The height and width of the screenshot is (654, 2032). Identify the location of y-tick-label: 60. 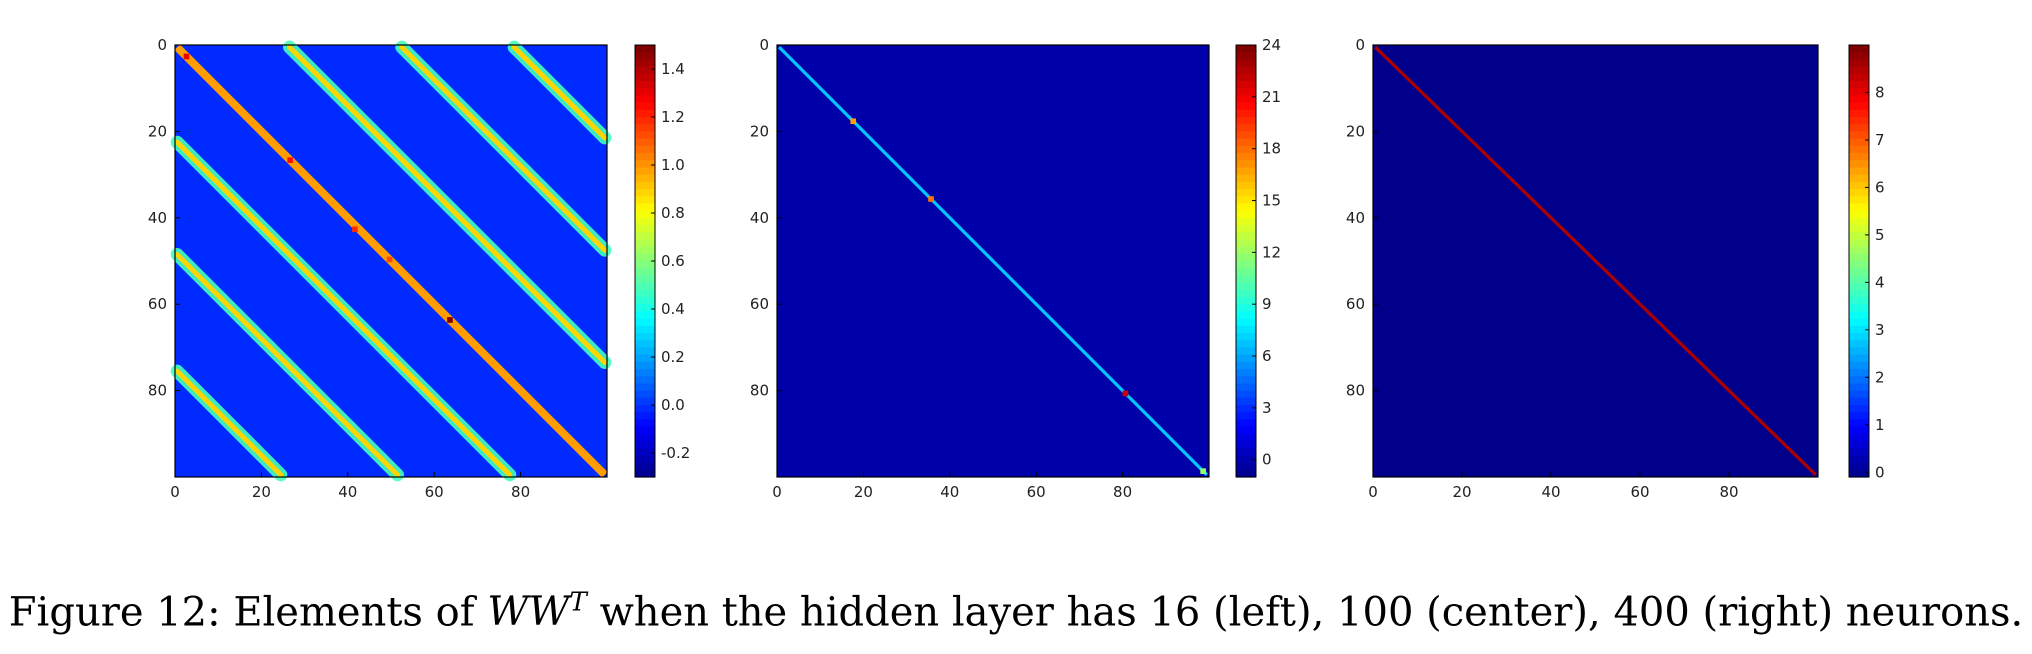
(1355, 304).